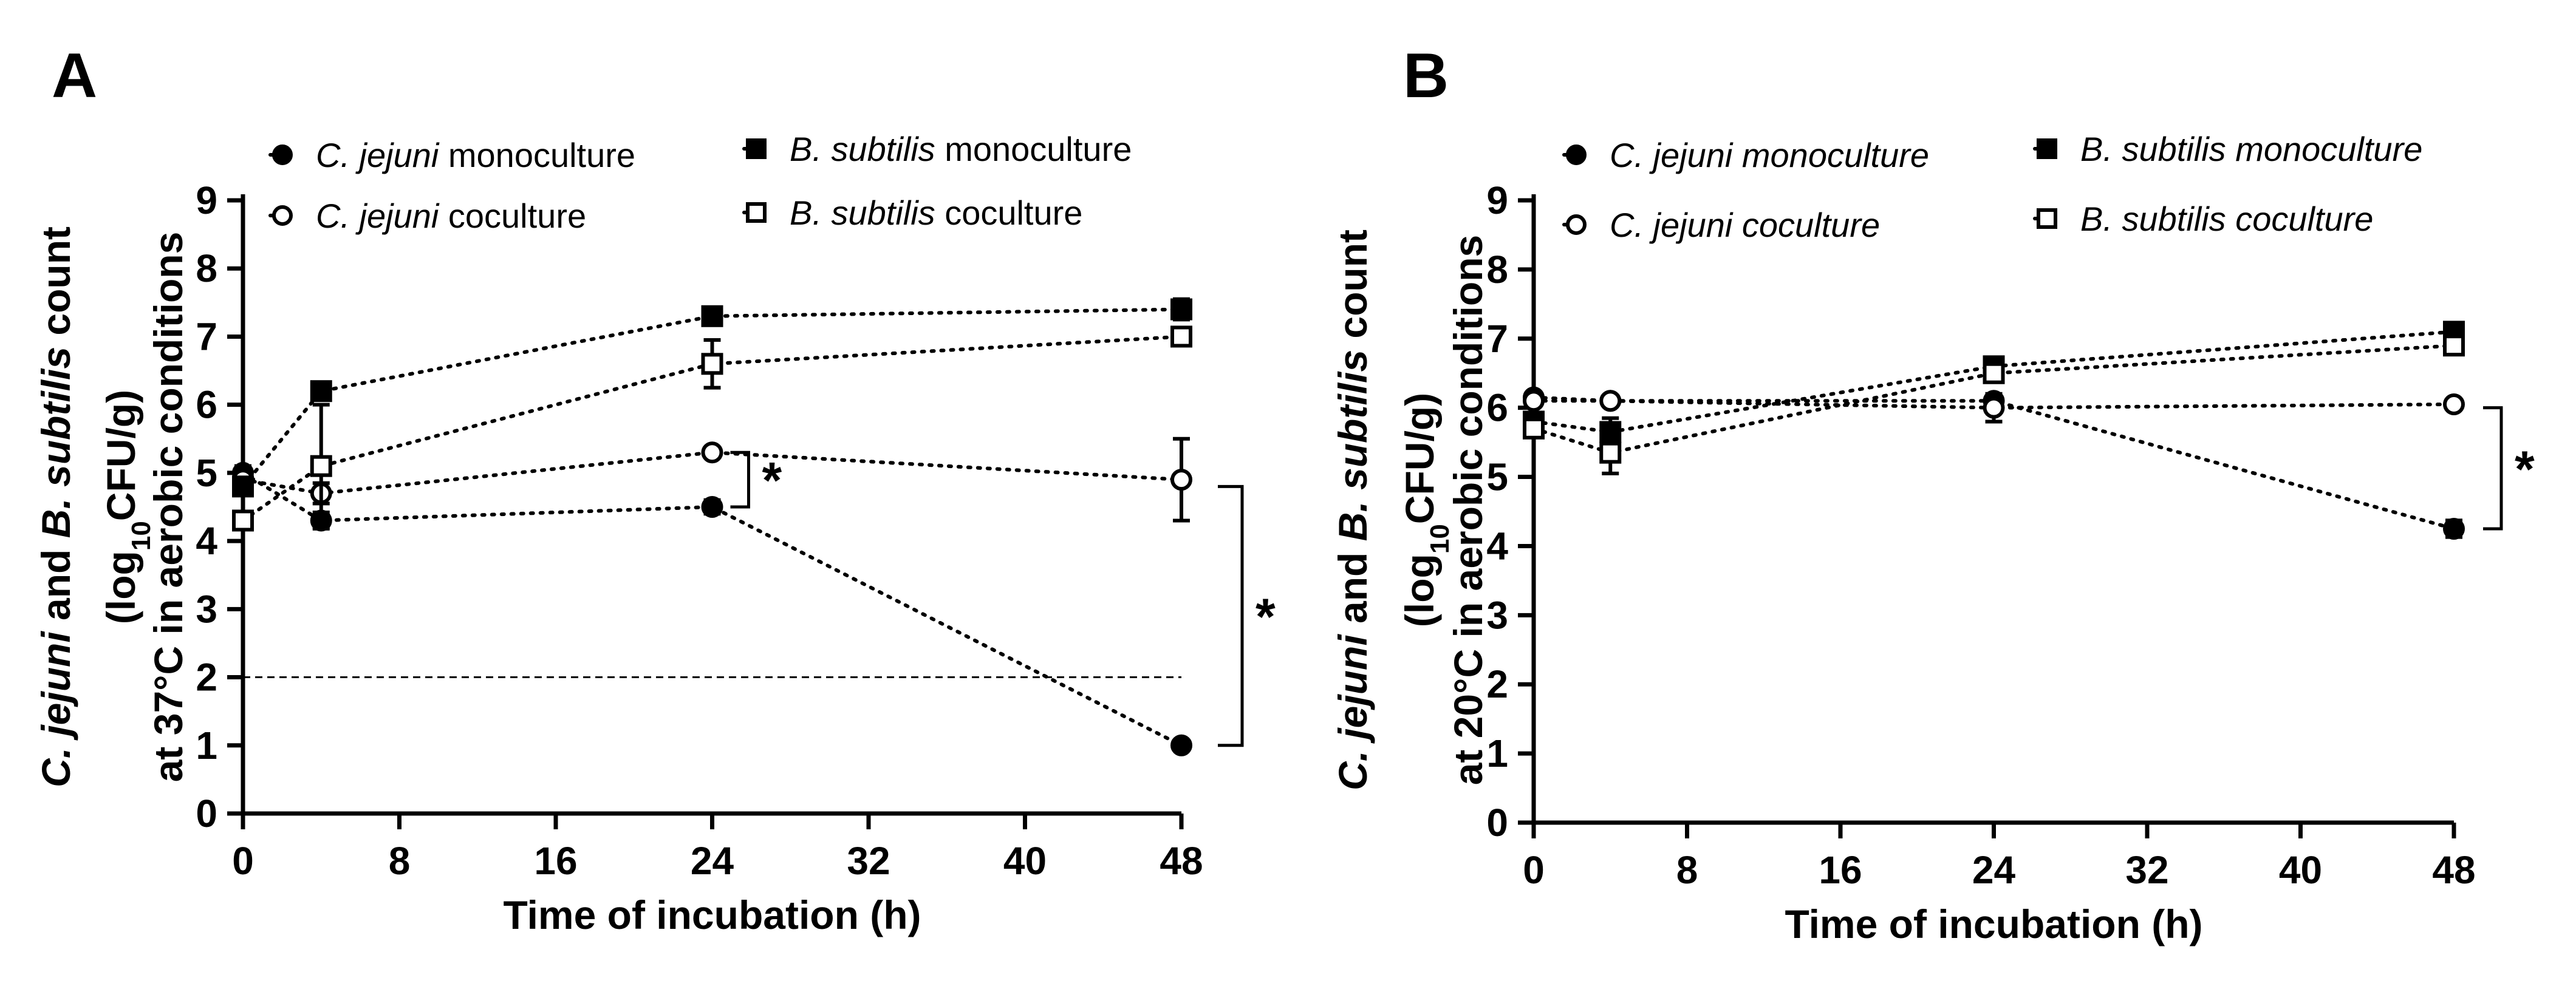 The width and height of the screenshot is (2576, 992). I want to click on series-filled-circle, so click(712, 608).